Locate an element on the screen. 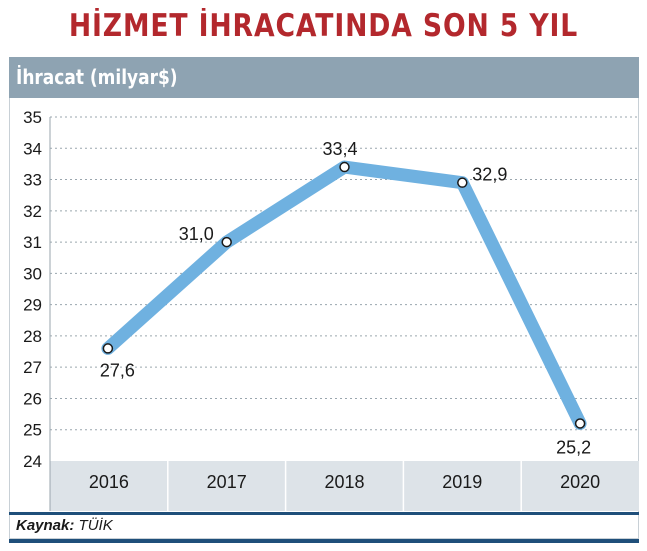  y-tick-label: 26 is located at coordinates (32, 398).